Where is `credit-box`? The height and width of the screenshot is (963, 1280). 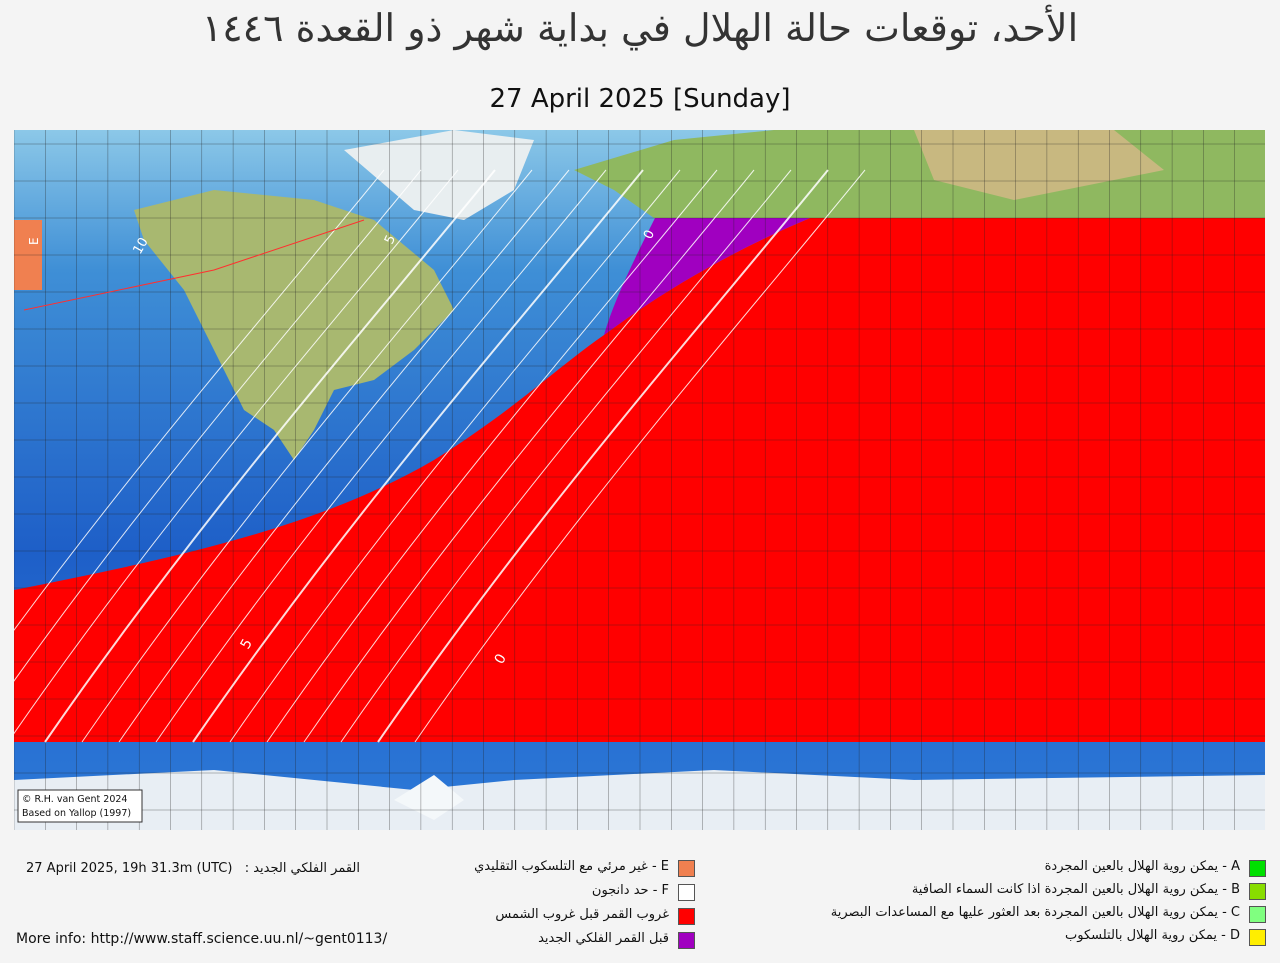 credit-box is located at coordinates (80, 806).